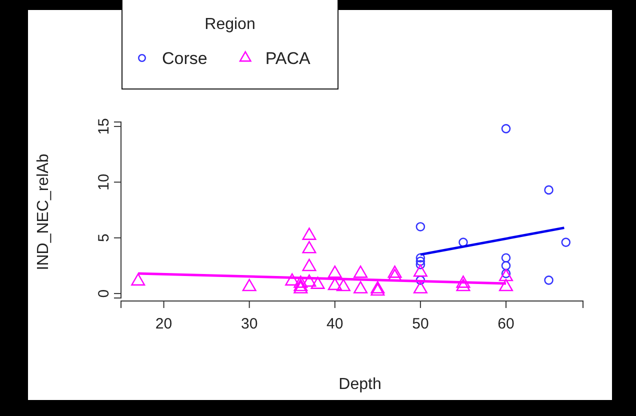  I want to click on x-tick-label: 30, so click(249, 324).